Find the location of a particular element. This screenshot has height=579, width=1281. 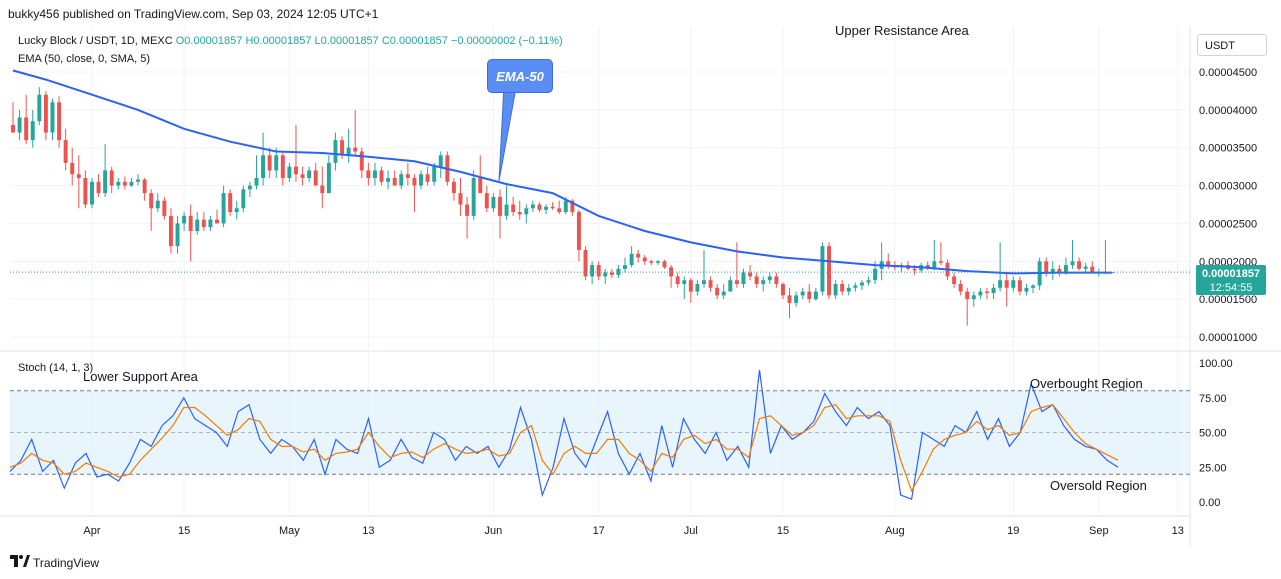

ema50-callout: EMA-50 is located at coordinates (520, 76).